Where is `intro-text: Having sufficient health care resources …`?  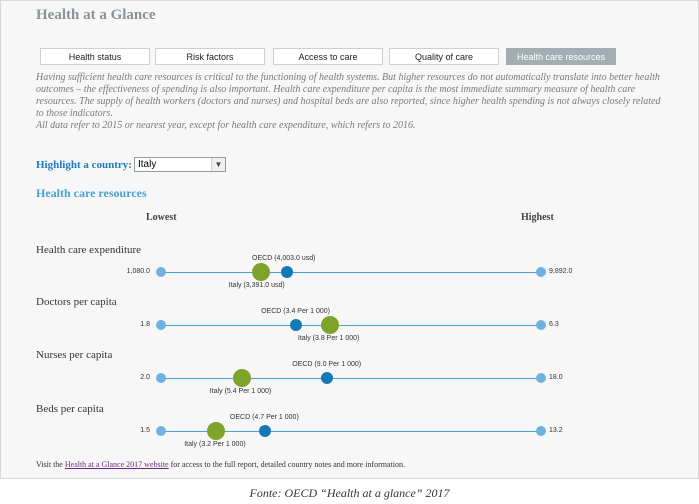
intro-text: Having sufficient health care resources … is located at coordinates (352, 102).